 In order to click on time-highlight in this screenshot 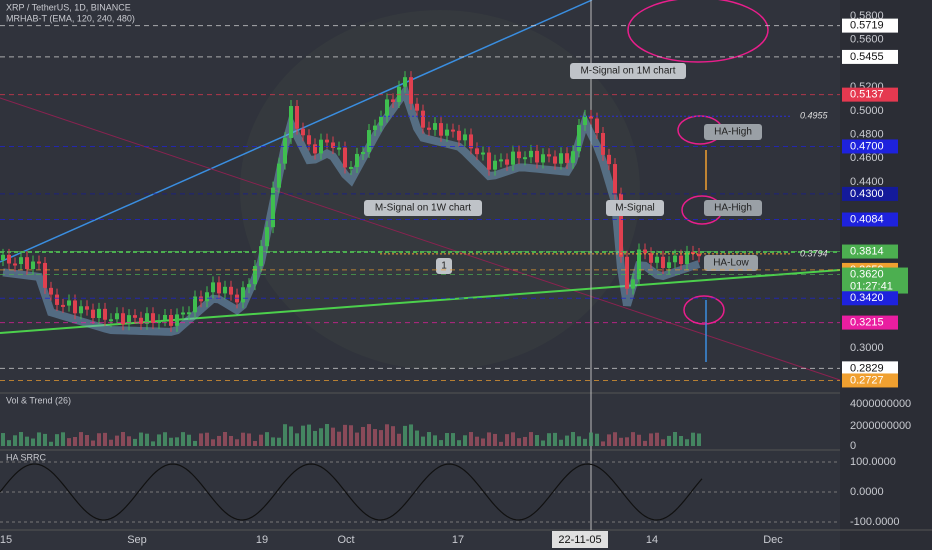, I will do `click(580, 539)`.